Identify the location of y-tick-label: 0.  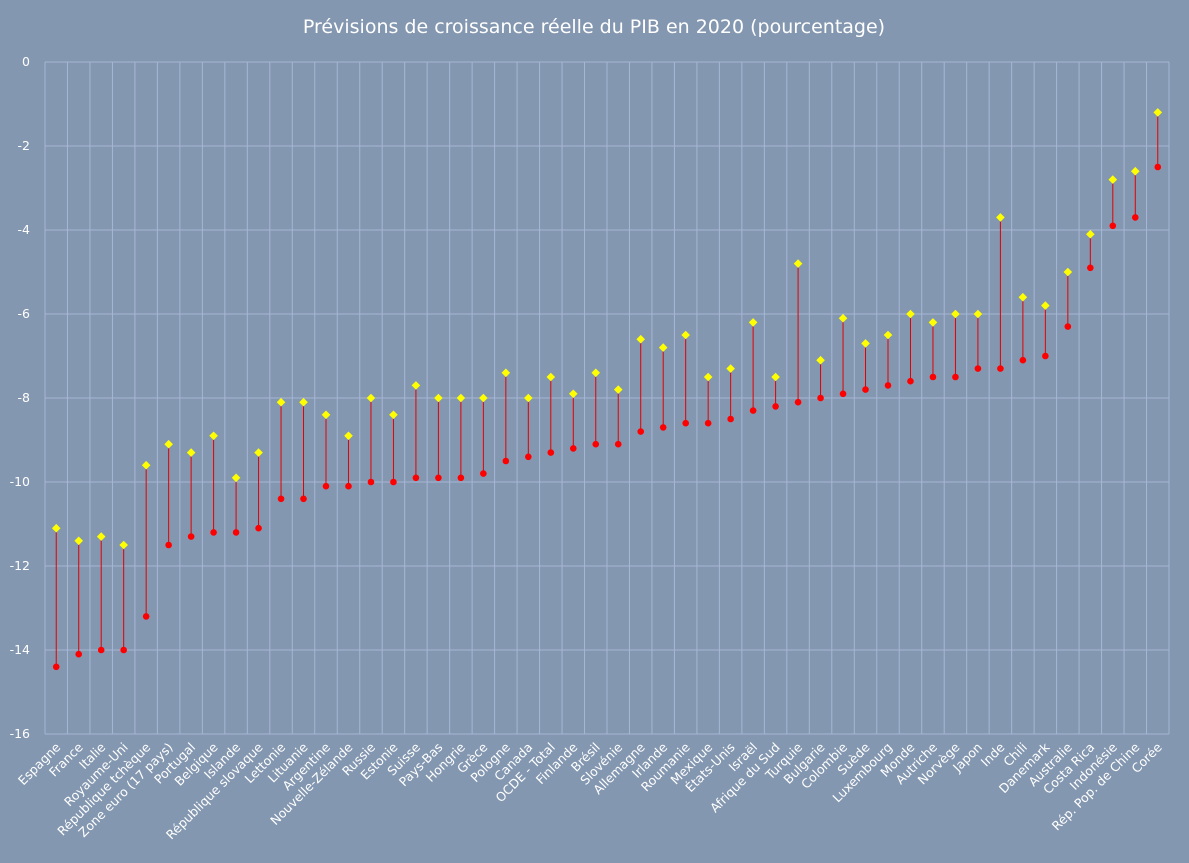
(26, 61).